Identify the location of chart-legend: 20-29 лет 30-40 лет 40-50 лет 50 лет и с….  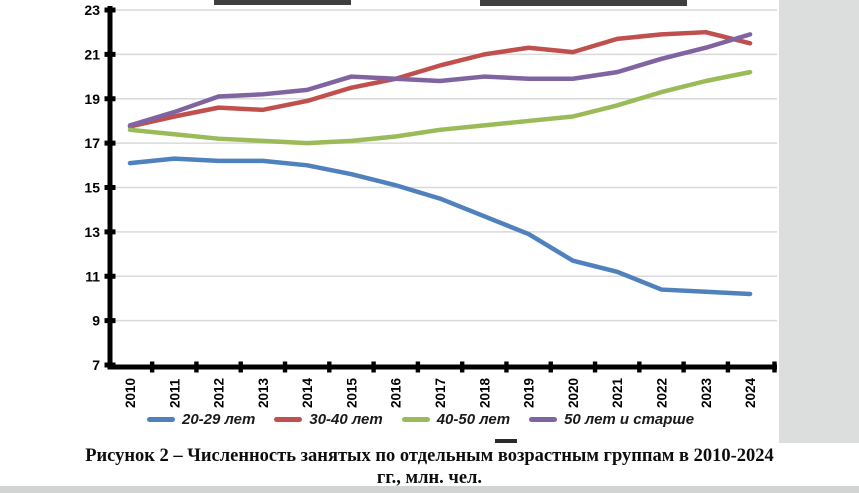
(420, 419).